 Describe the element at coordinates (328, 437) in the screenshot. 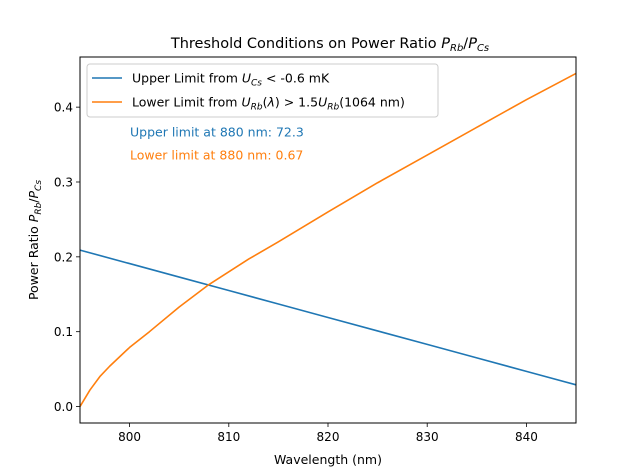

I see `x-tick-label: 820` at that location.